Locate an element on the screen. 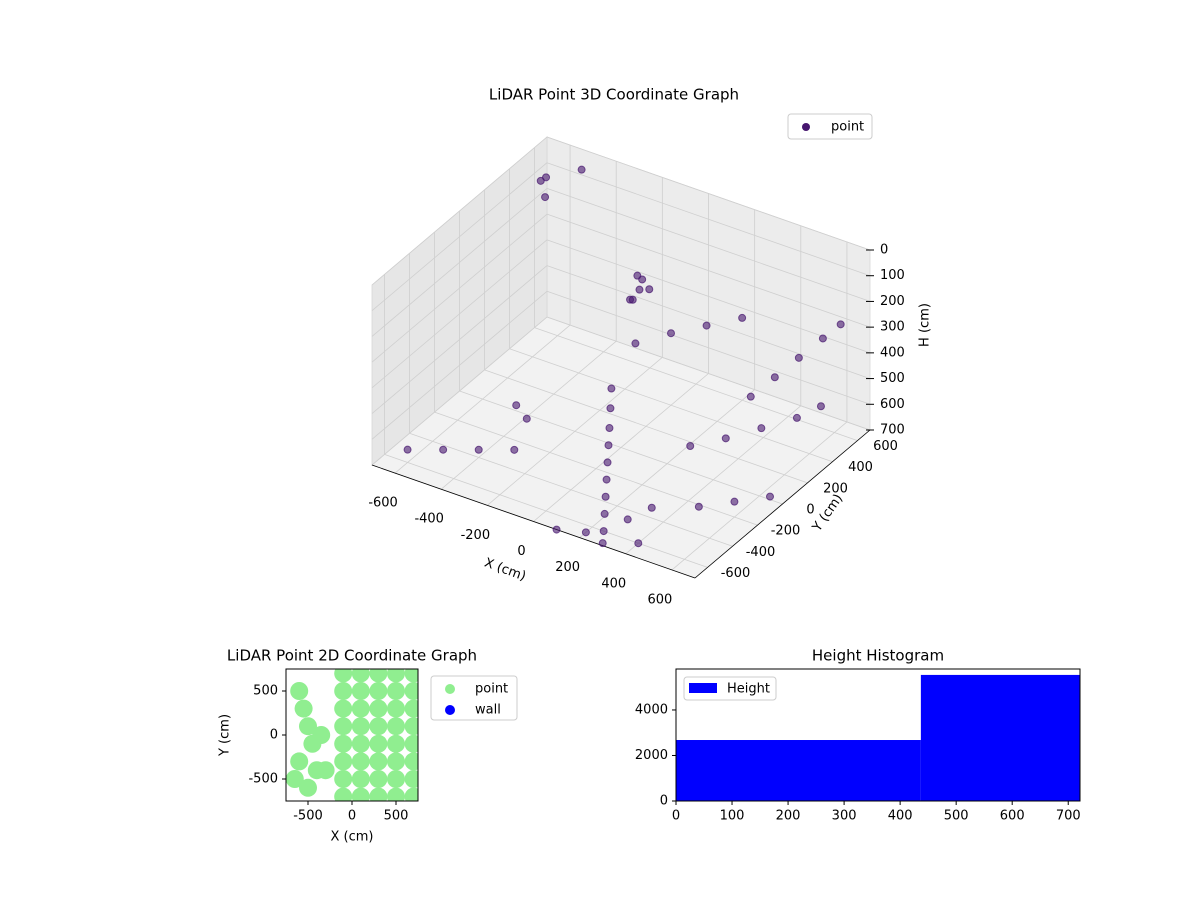  x-tick-label: 600 is located at coordinates (1012, 816).